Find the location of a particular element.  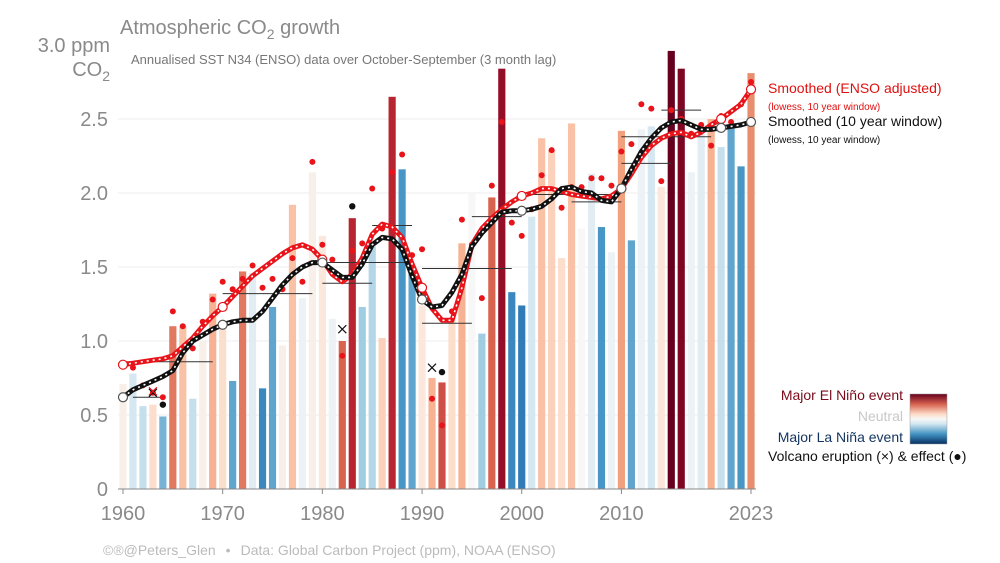

legend-smoothed-note: (lowess, 10 year window) is located at coordinates (824, 140).